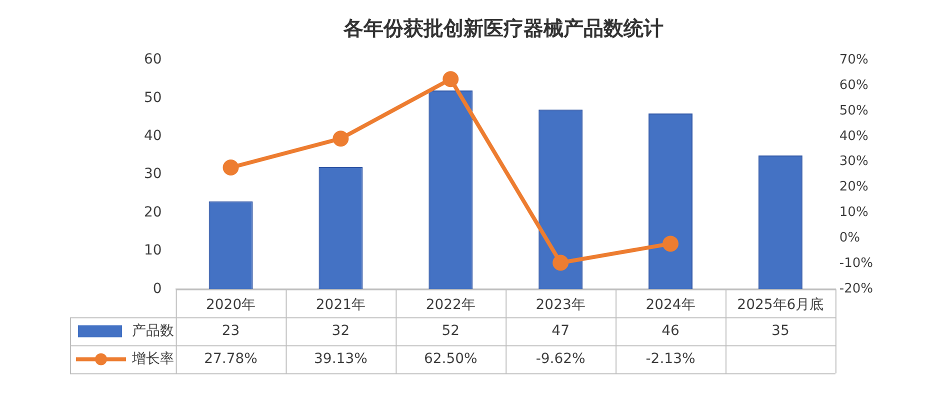  What do you see at coordinates (671, 330) in the screenshot?
I see `data-label: 46` at bounding box center [671, 330].